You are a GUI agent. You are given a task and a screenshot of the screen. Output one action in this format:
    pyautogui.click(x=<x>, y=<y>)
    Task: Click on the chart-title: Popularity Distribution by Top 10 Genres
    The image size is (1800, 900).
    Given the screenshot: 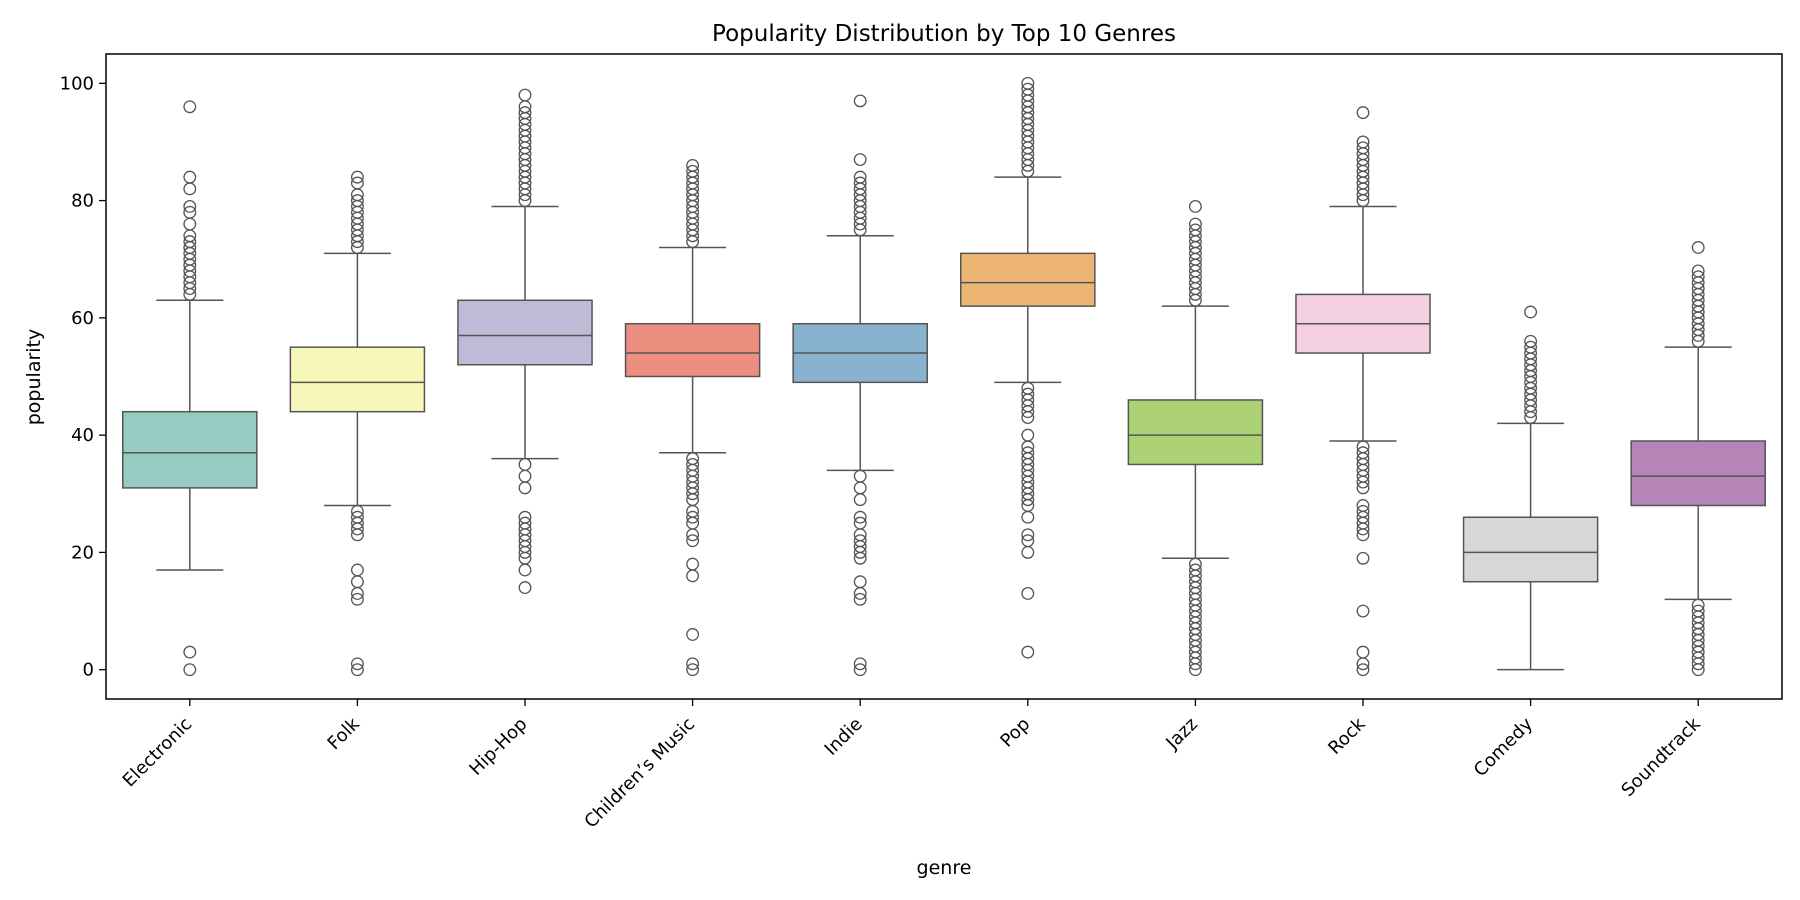 What is the action you would take?
    pyautogui.click(x=944, y=34)
    